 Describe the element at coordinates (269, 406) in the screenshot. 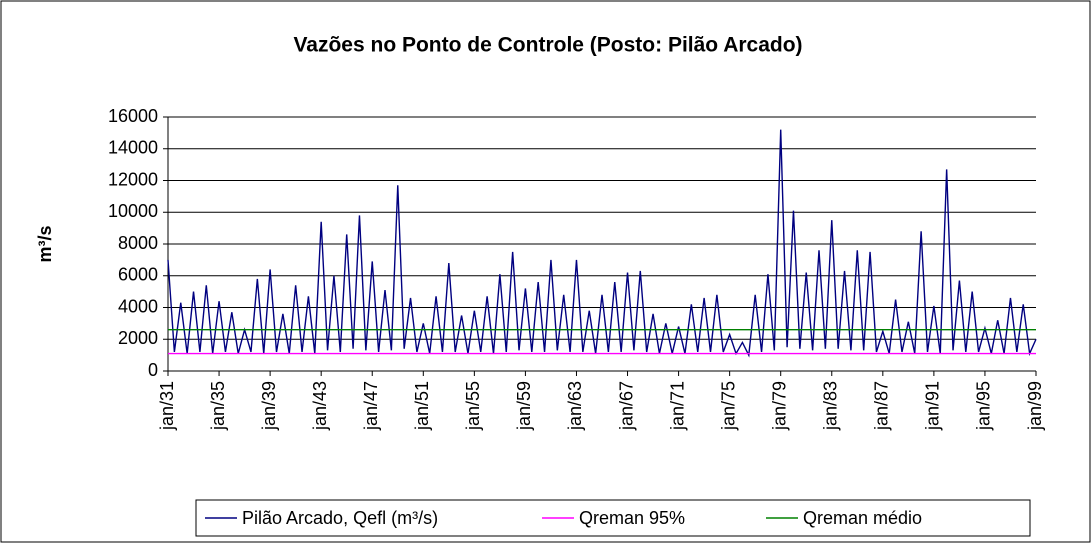

I see `x-tick-label: jan/39` at that location.